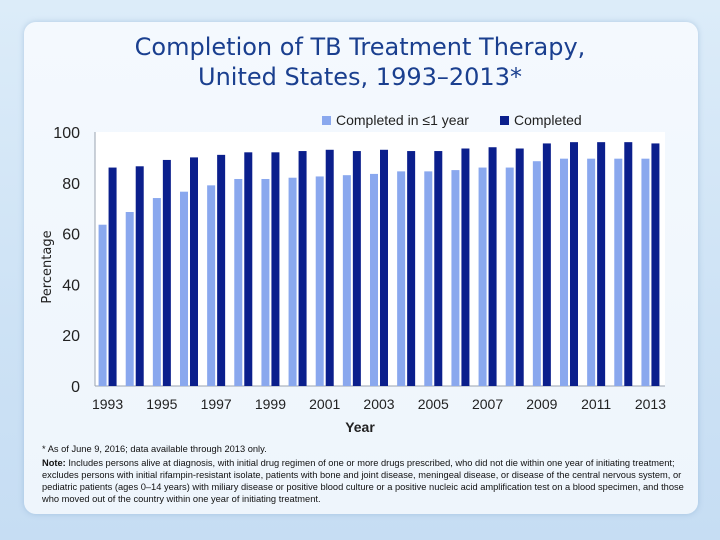  What do you see at coordinates (238, 282) in the screenshot?
I see `bar-completed-1yr-1998` at bounding box center [238, 282].